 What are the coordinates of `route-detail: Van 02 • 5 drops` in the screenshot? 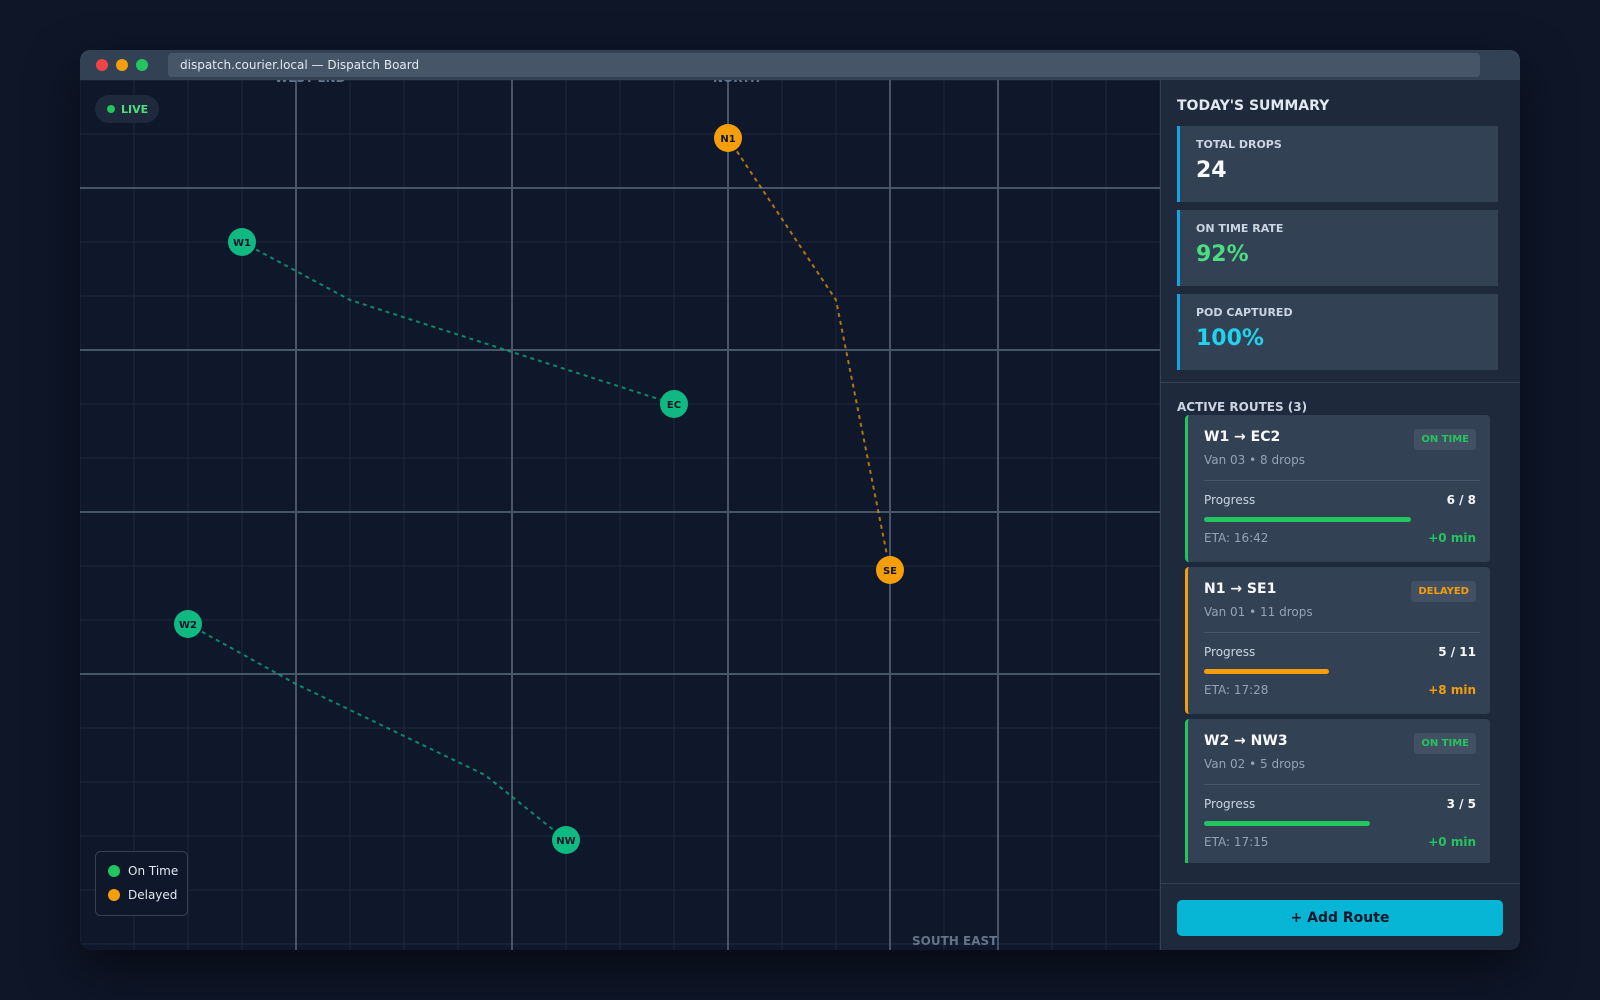 It's located at (1254, 764).